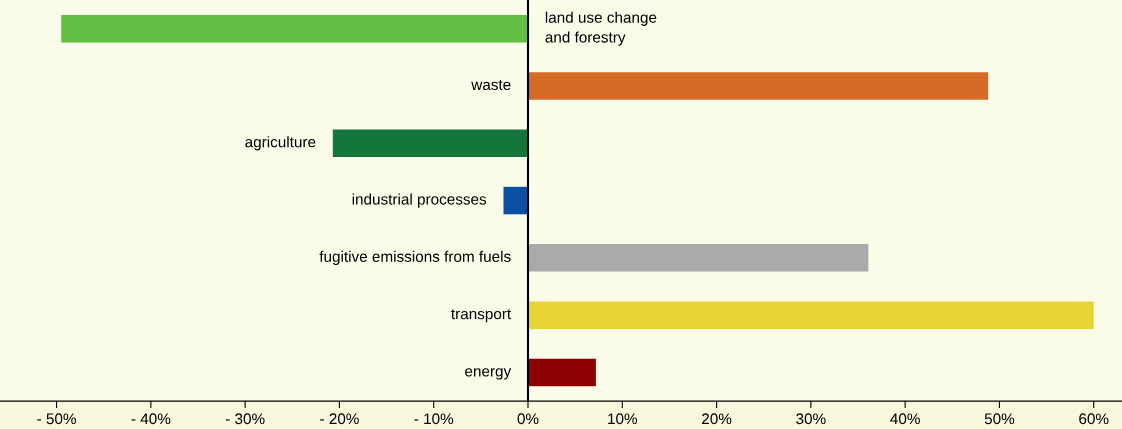 The width and height of the screenshot is (1122, 429). What do you see at coordinates (151, 419) in the screenshot?
I see `x-tick-label: - 40%` at bounding box center [151, 419].